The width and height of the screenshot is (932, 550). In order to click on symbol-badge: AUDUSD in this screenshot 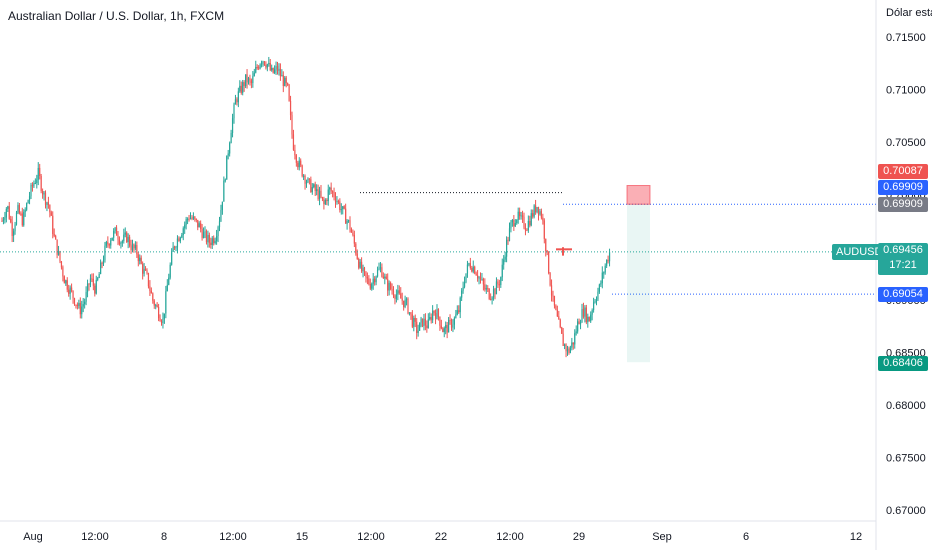, I will do `click(859, 252)`.